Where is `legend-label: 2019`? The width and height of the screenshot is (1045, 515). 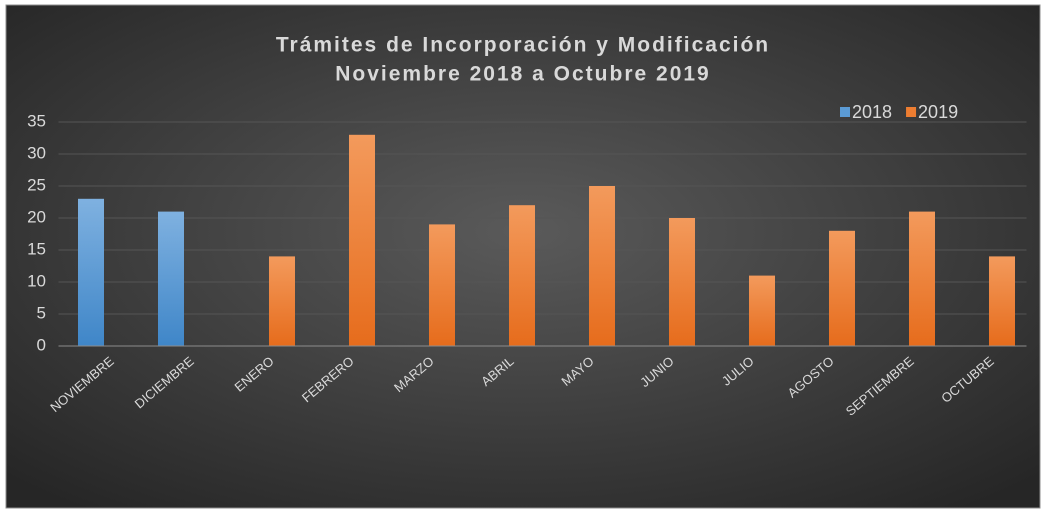 legend-label: 2019 is located at coordinates (938, 112).